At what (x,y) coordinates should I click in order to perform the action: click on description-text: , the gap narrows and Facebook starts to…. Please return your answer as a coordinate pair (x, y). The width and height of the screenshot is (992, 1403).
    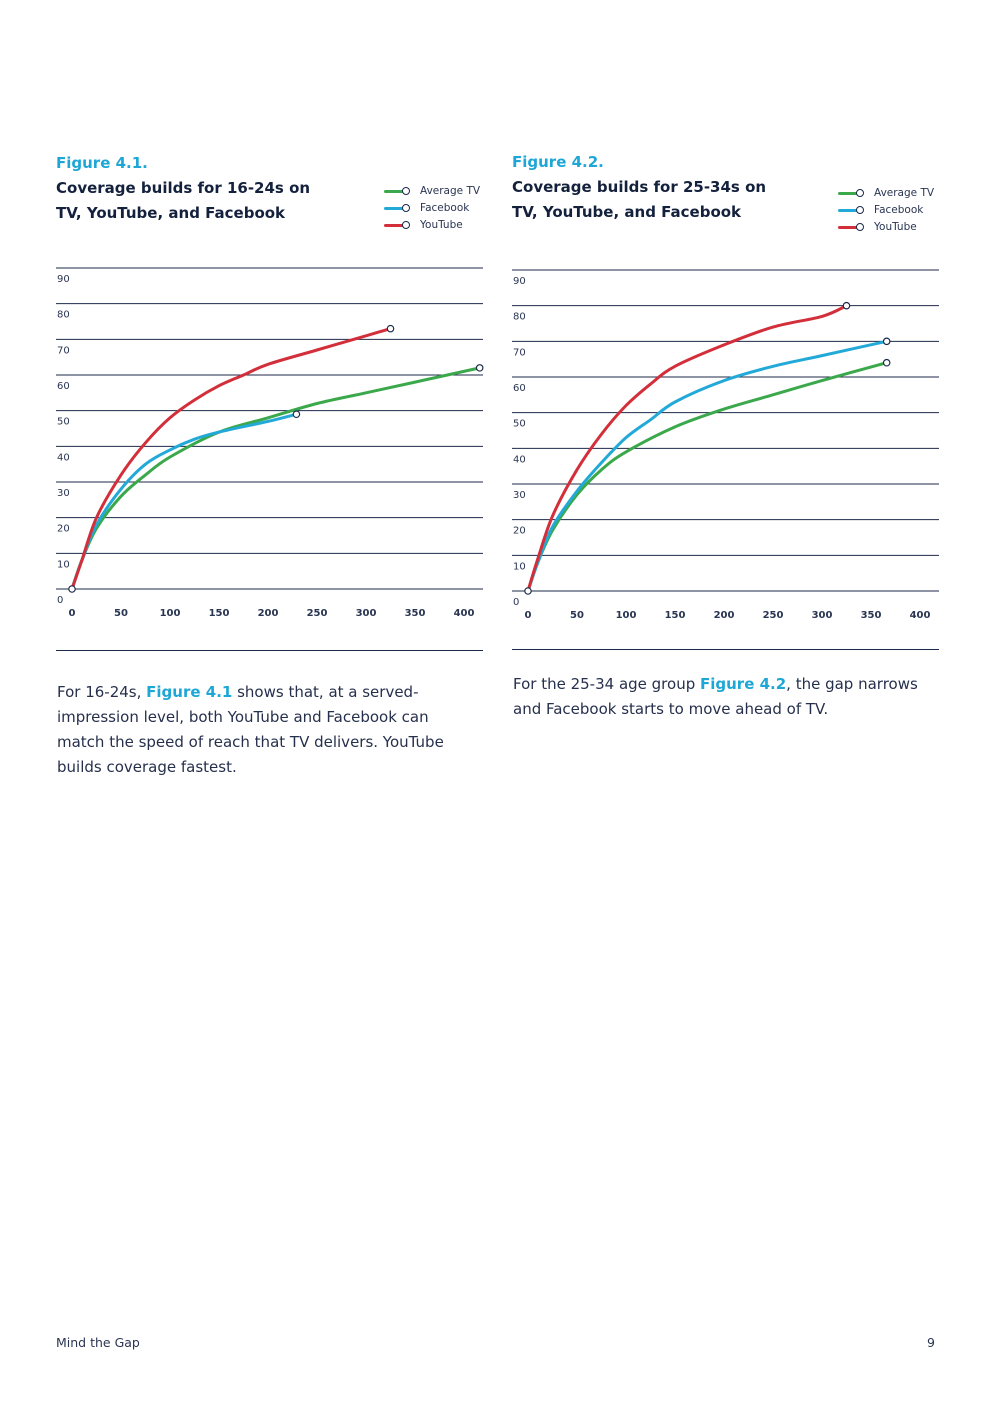
    Looking at the image, I should click on (715, 696).